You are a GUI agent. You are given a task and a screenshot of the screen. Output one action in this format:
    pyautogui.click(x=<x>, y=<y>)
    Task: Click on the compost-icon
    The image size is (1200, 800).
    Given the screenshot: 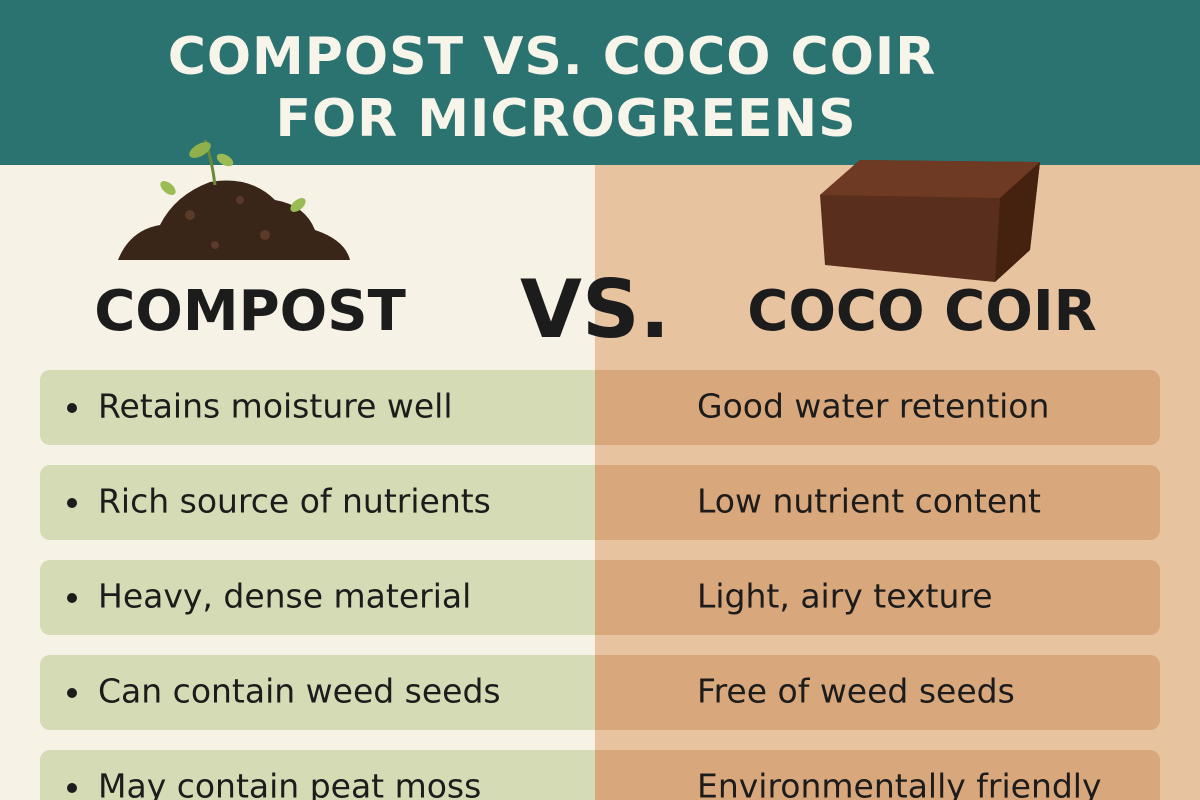 What is the action you would take?
    pyautogui.click(x=234, y=199)
    